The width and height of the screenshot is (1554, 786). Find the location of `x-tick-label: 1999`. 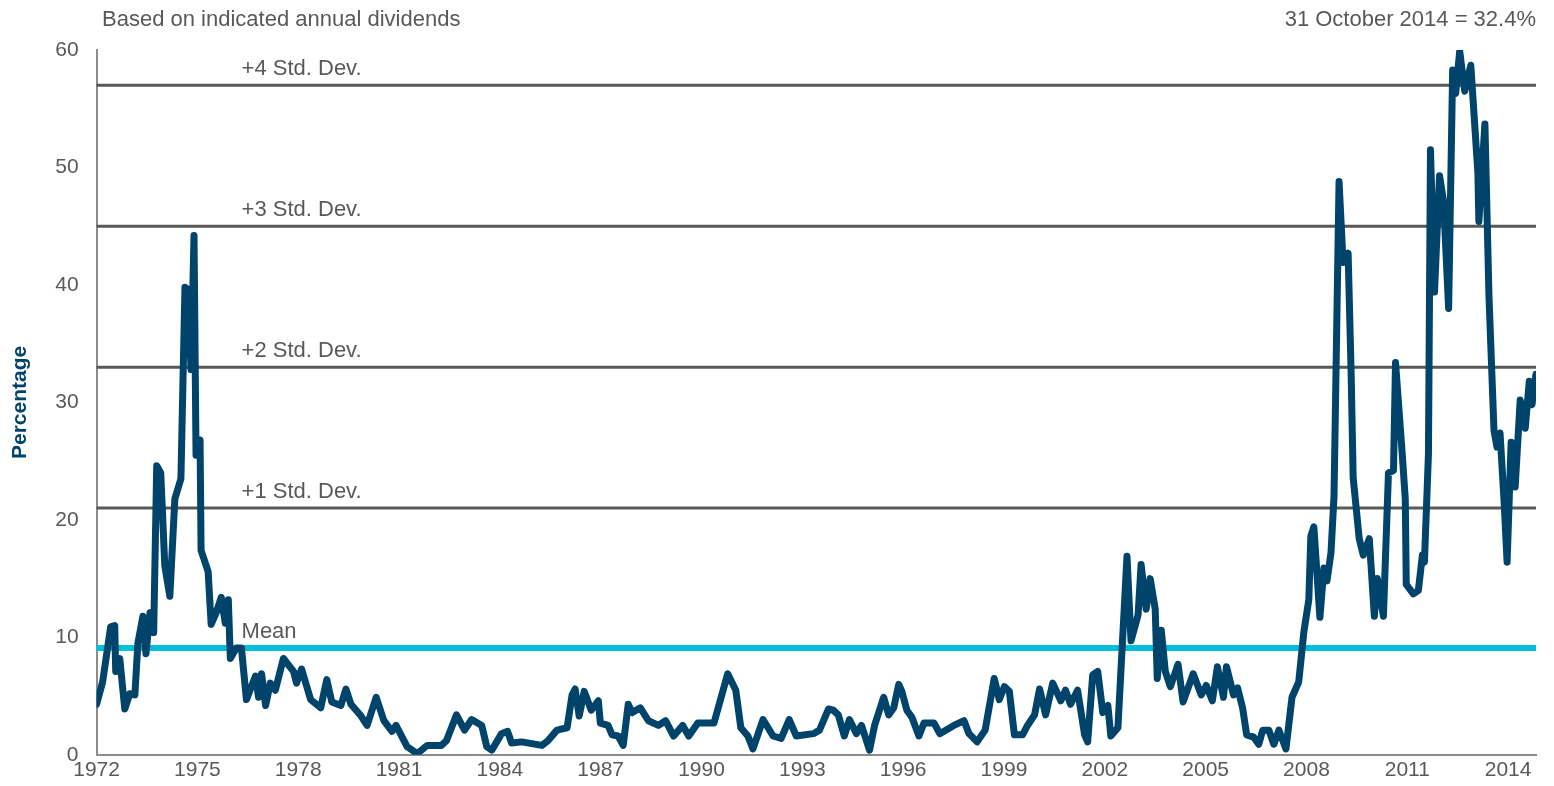

x-tick-label: 1999 is located at coordinates (1004, 769).